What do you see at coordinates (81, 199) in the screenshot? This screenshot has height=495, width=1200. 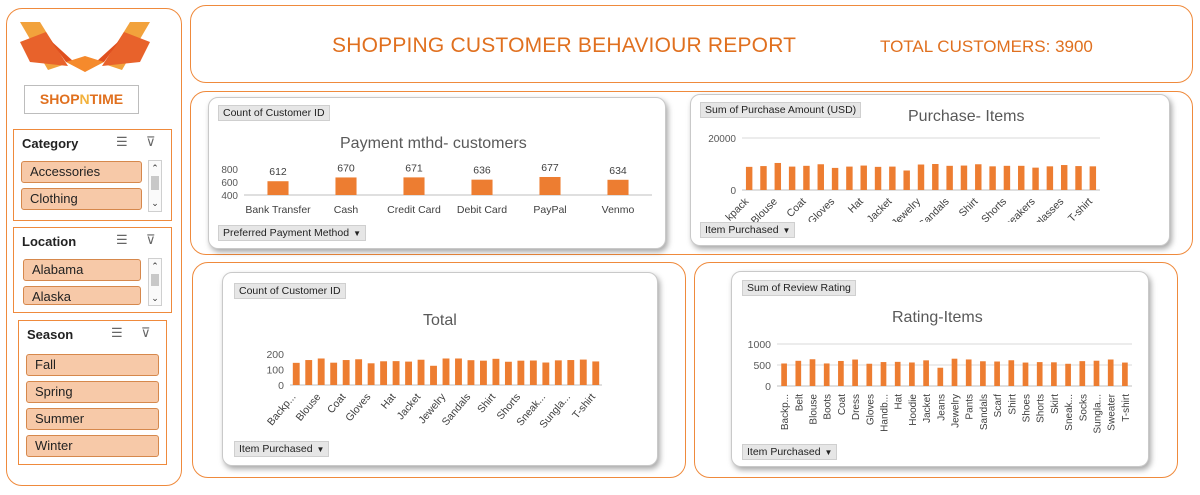 I see `category-item-clothing: Clothing` at bounding box center [81, 199].